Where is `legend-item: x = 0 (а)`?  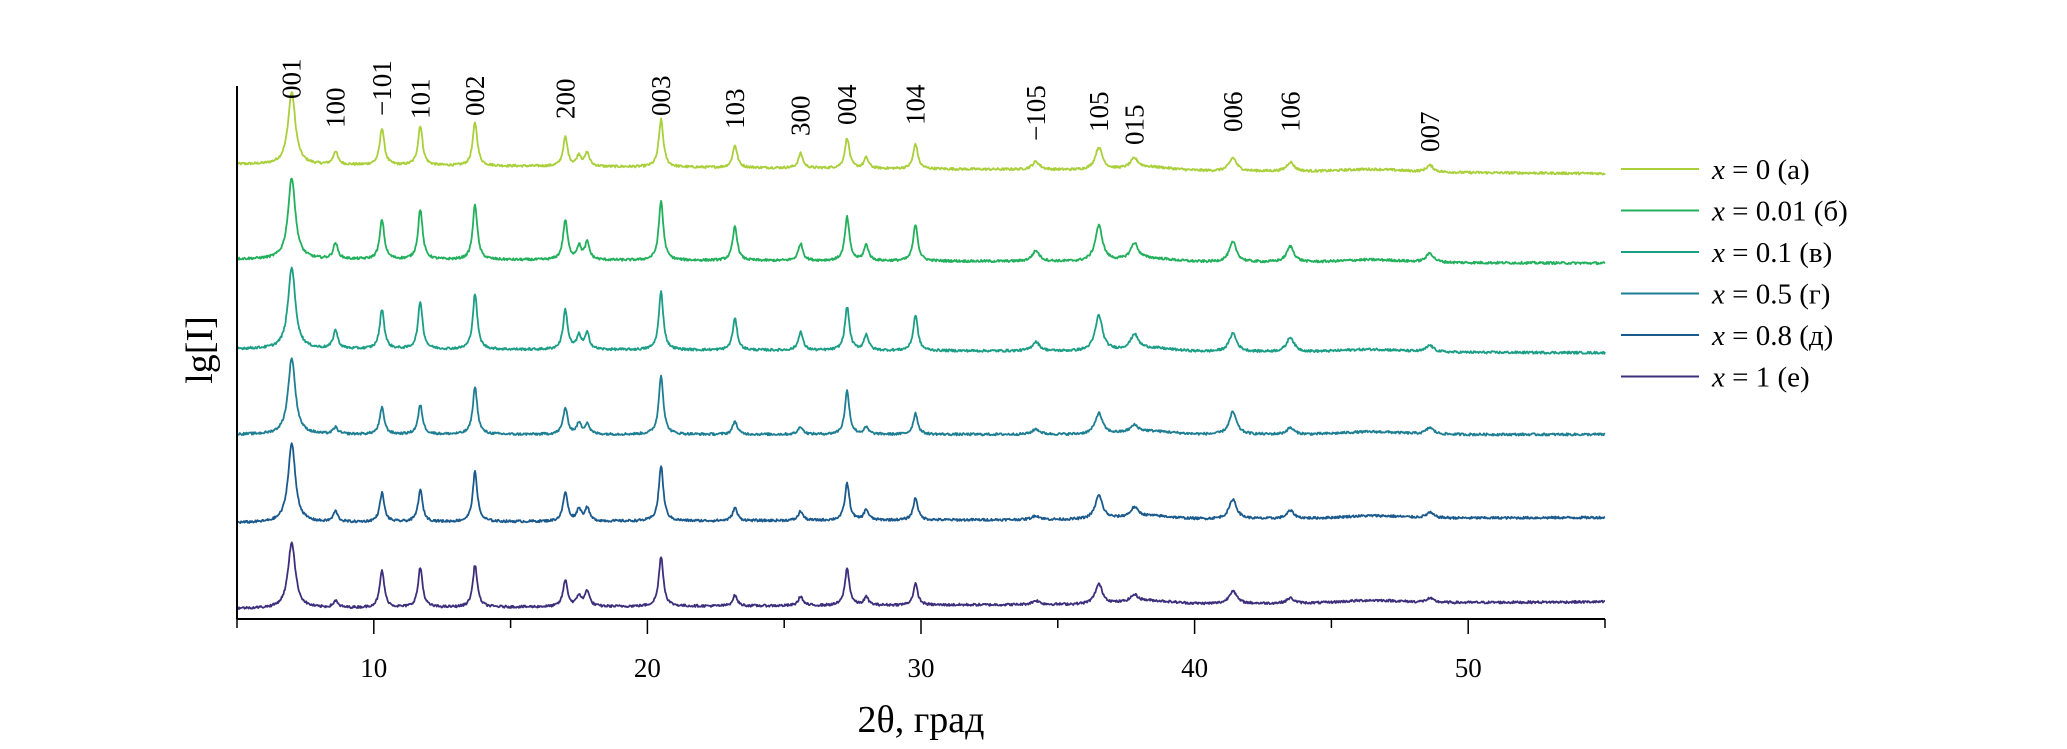
legend-item: x = 0 (а) is located at coordinates (1715, 170).